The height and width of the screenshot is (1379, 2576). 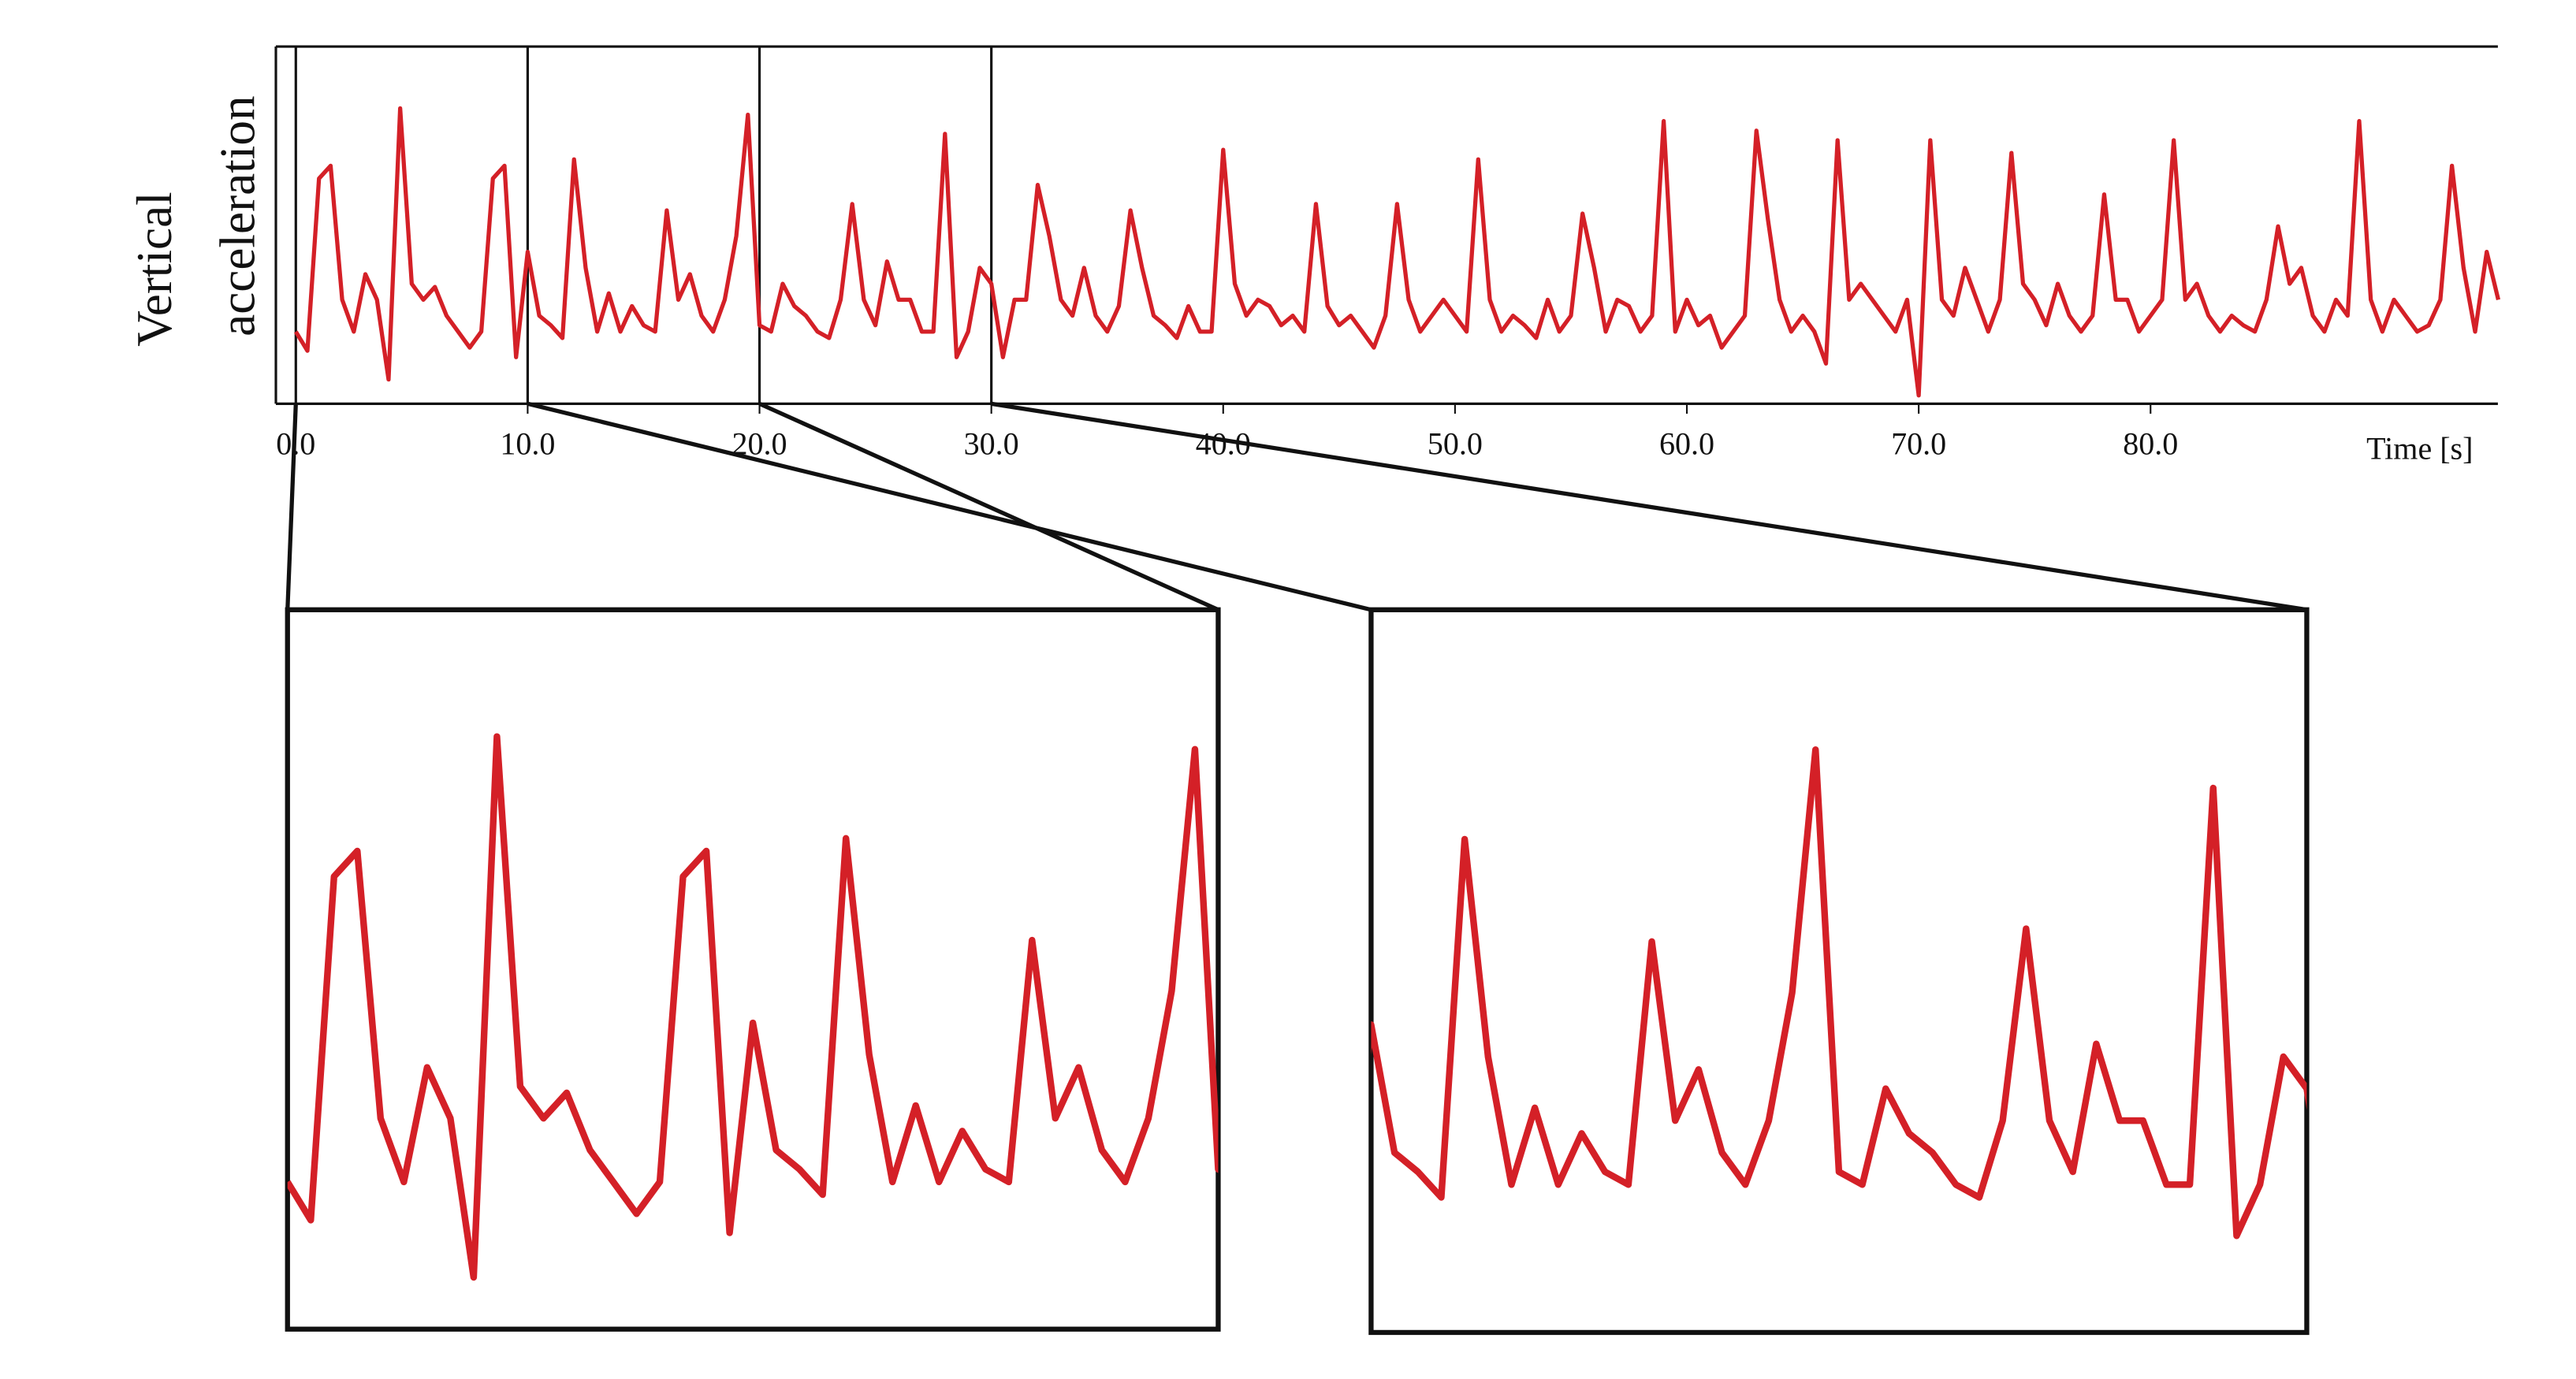 I want to click on x-tick-label: 60.0, so click(x=1686, y=444).